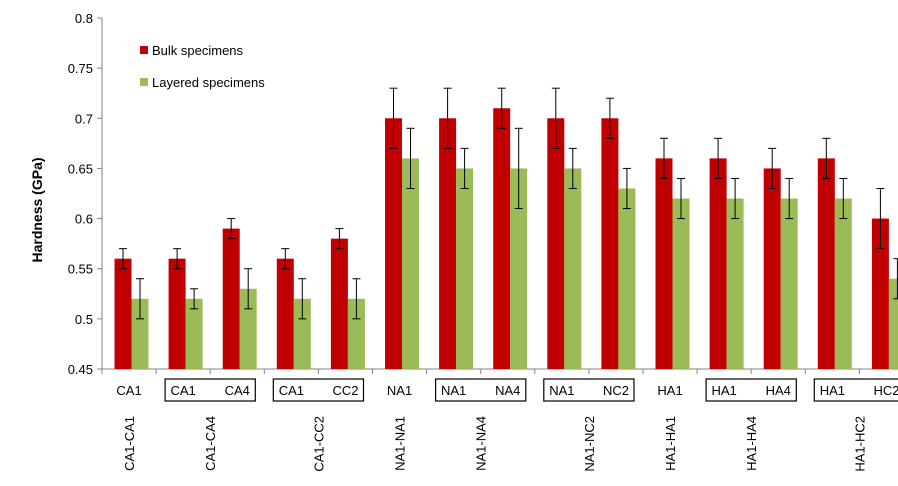 This screenshot has height=486, width=898. What do you see at coordinates (80, 168) in the screenshot?
I see `y-tick-label: 0.65` at bounding box center [80, 168].